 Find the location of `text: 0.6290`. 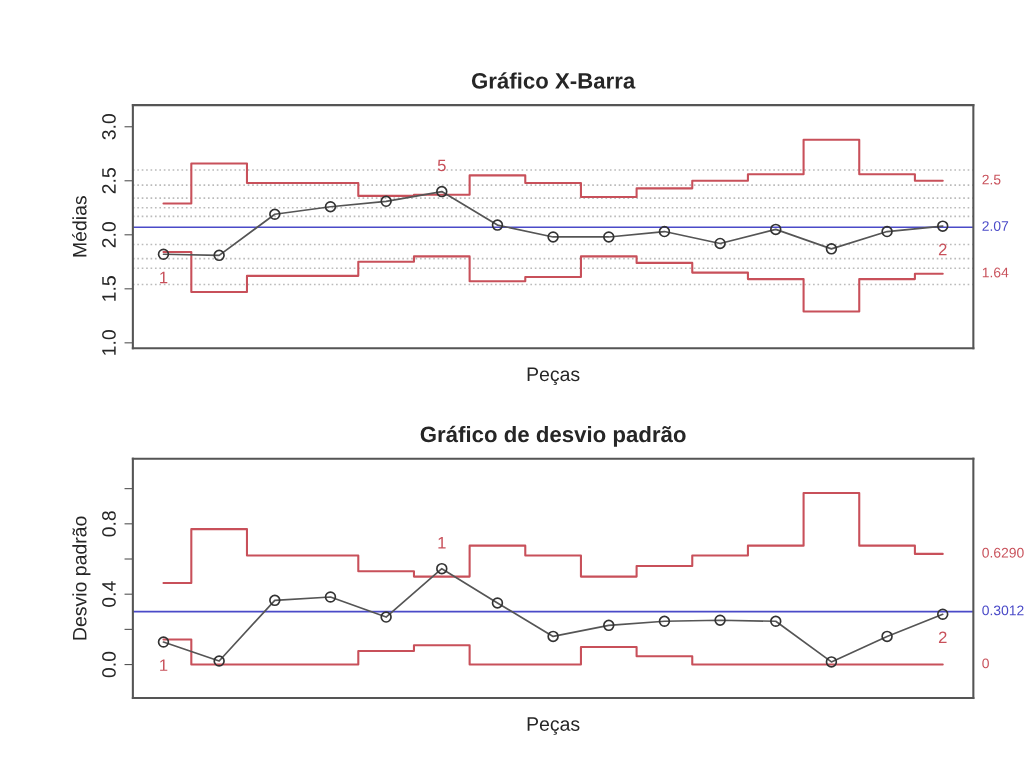

text: 0.6290 is located at coordinates (1003, 552).